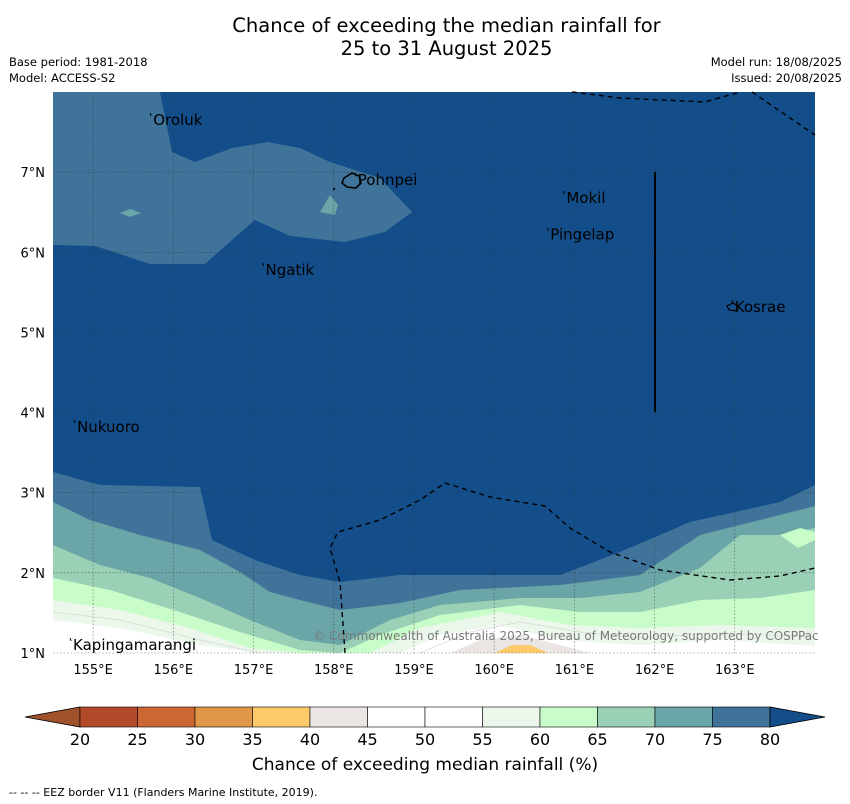 This screenshot has height=804, width=850. What do you see at coordinates (540, 739) in the screenshot?
I see `colorbar-tick-label: 60` at bounding box center [540, 739].